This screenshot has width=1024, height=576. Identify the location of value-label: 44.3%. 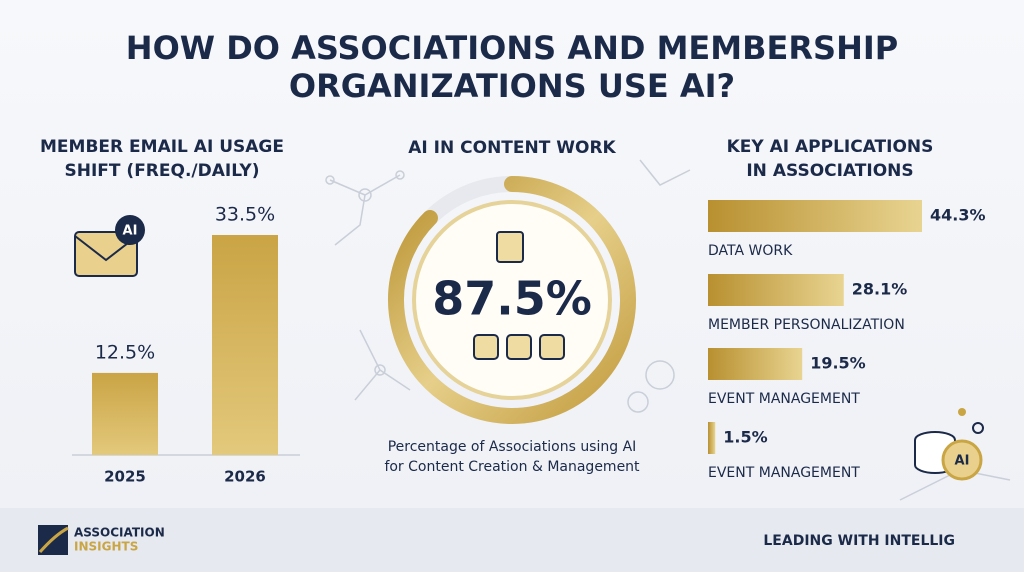
(958, 215).